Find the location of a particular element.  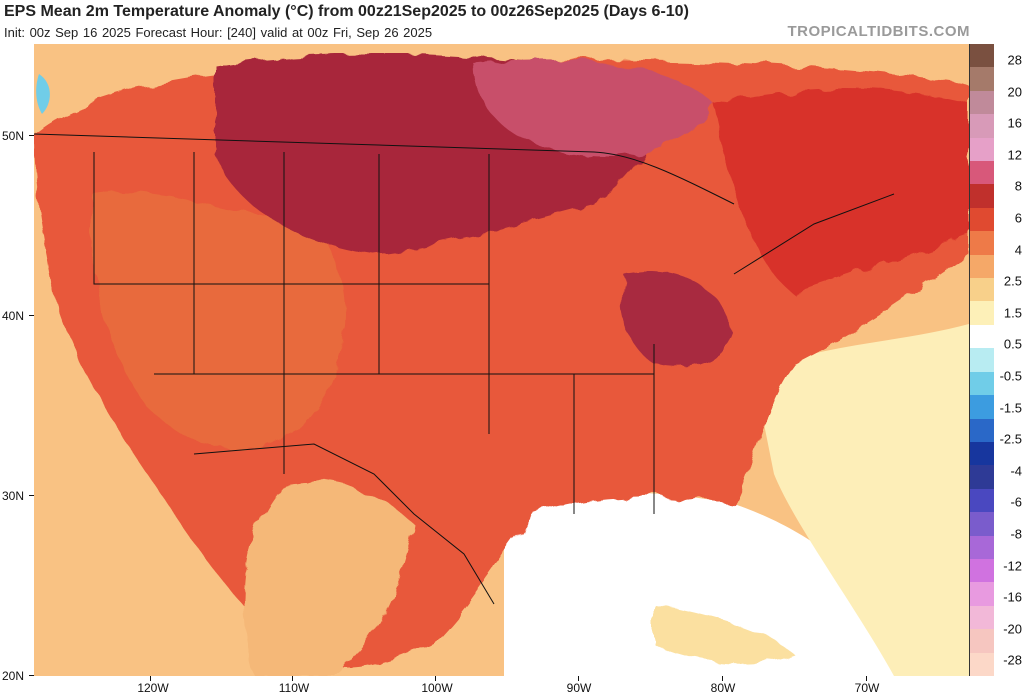

brand-watermark: TROPICALTIDBITS.COM is located at coordinates (878, 31).